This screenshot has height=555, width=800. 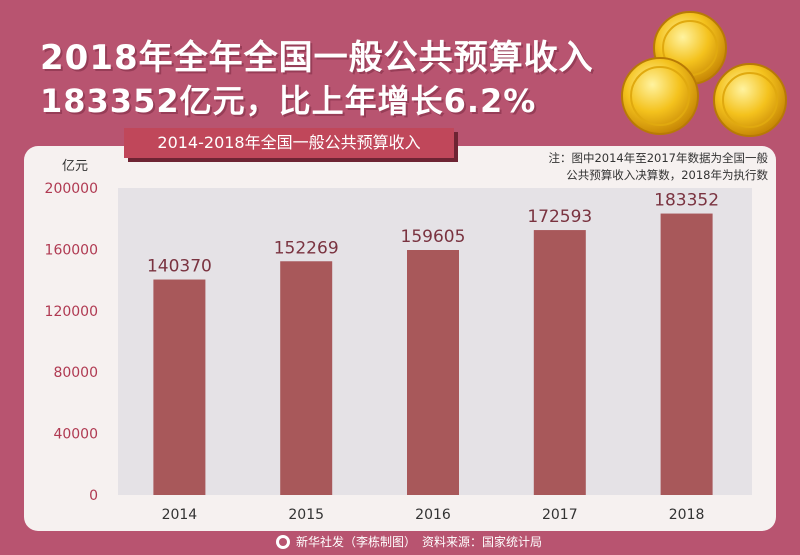 What do you see at coordinates (687, 515) in the screenshot?
I see `x-tick-label-2018: 2018` at bounding box center [687, 515].